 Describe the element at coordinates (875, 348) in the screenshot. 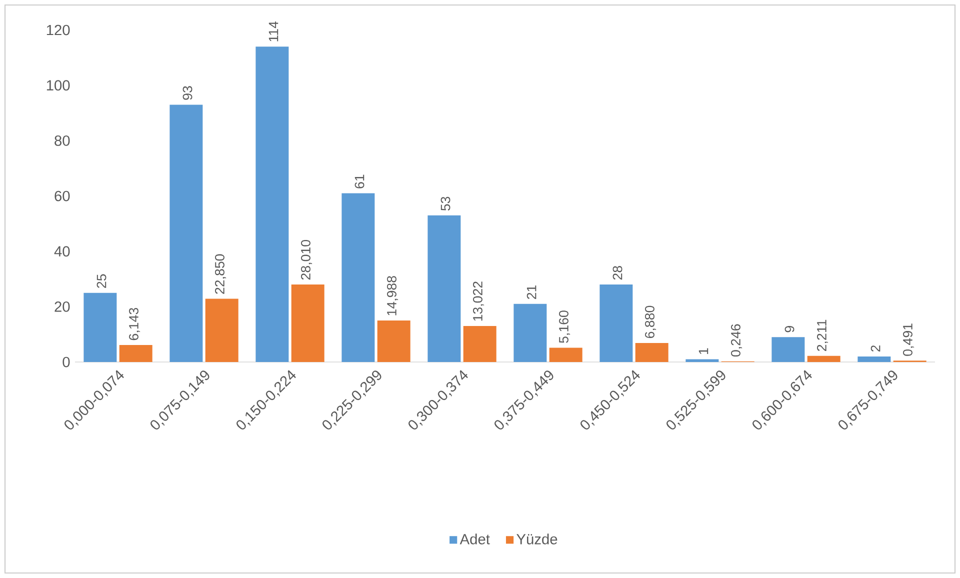

I see `data-label: 2` at that location.